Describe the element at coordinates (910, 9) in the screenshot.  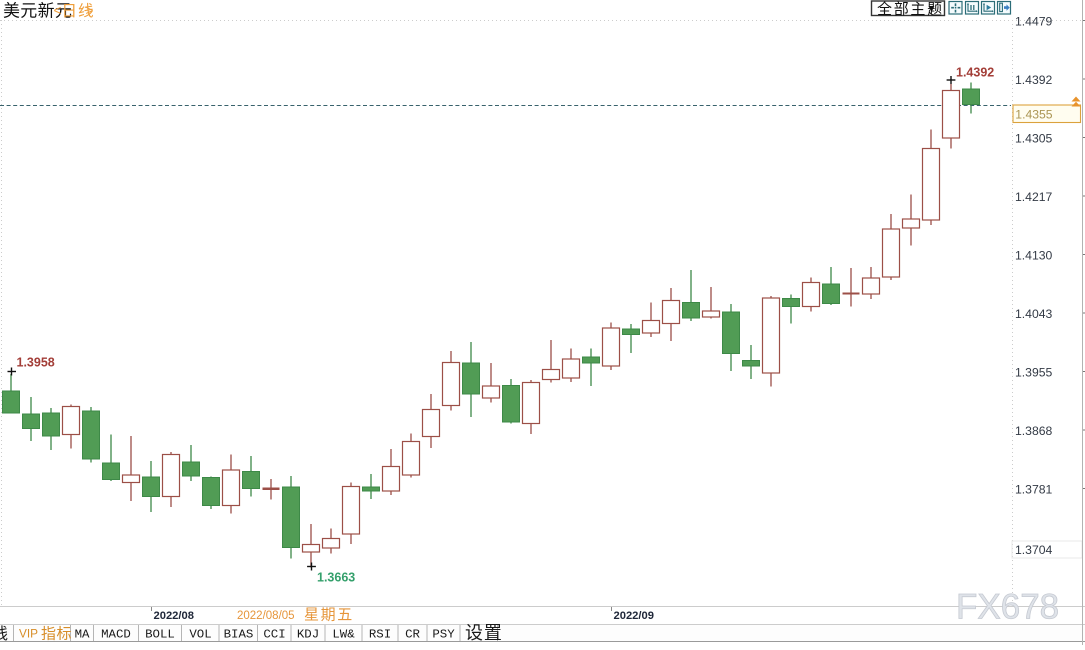
I see `svg-text: 全部主题` at that location.